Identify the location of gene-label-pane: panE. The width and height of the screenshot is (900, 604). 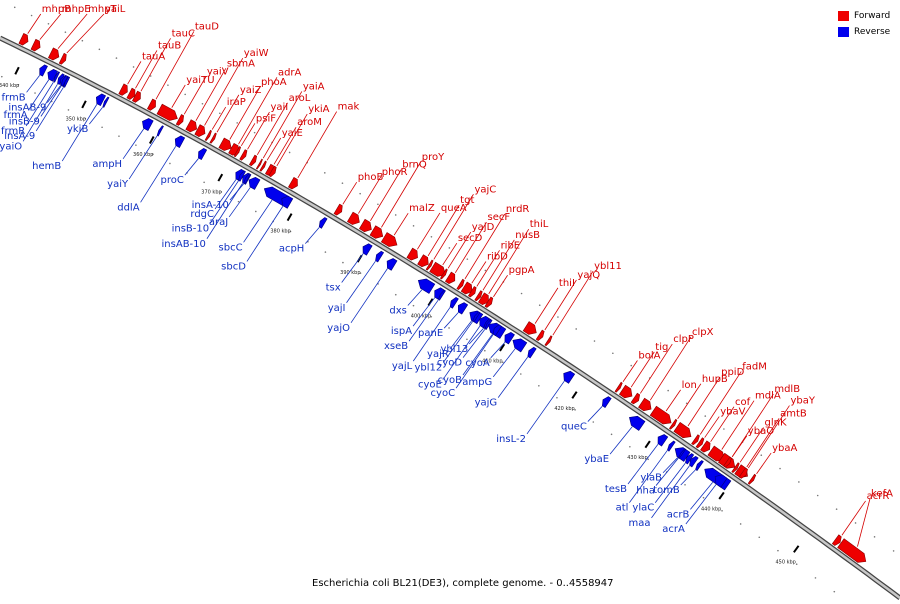
(430, 333).